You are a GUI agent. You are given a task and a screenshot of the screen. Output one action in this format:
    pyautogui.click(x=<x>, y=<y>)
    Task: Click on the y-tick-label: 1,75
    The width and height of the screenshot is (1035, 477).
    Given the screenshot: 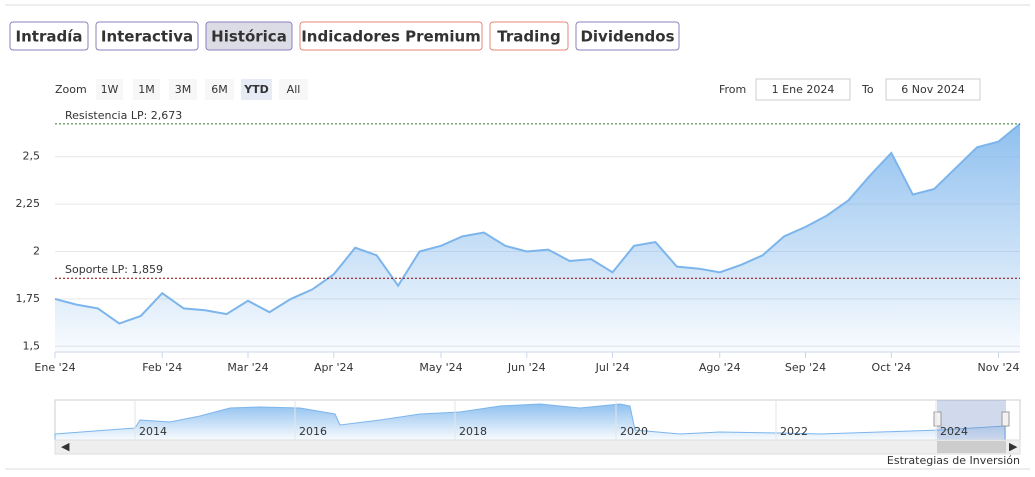 What is the action you would take?
    pyautogui.click(x=28, y=298)
    